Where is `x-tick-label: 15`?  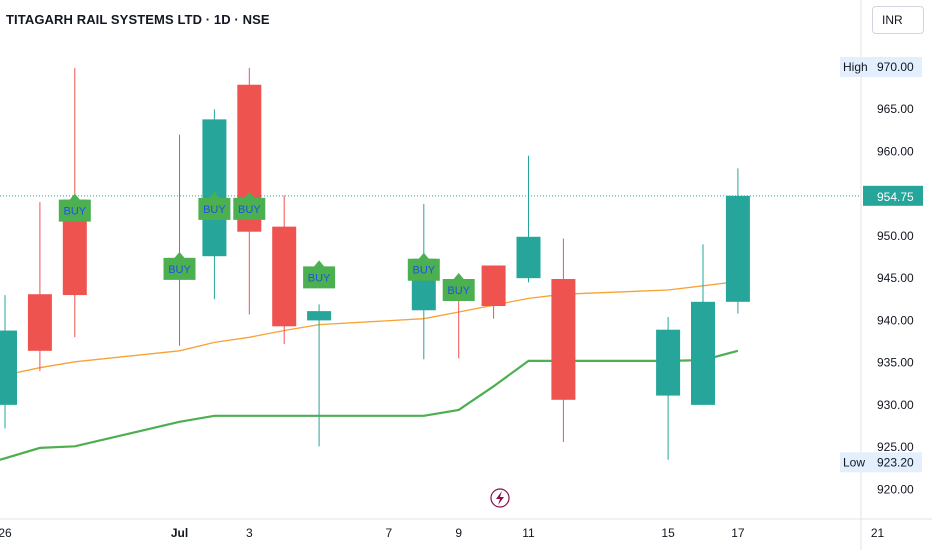
x-tick-label: 15 is located at coordinates (668, 533).